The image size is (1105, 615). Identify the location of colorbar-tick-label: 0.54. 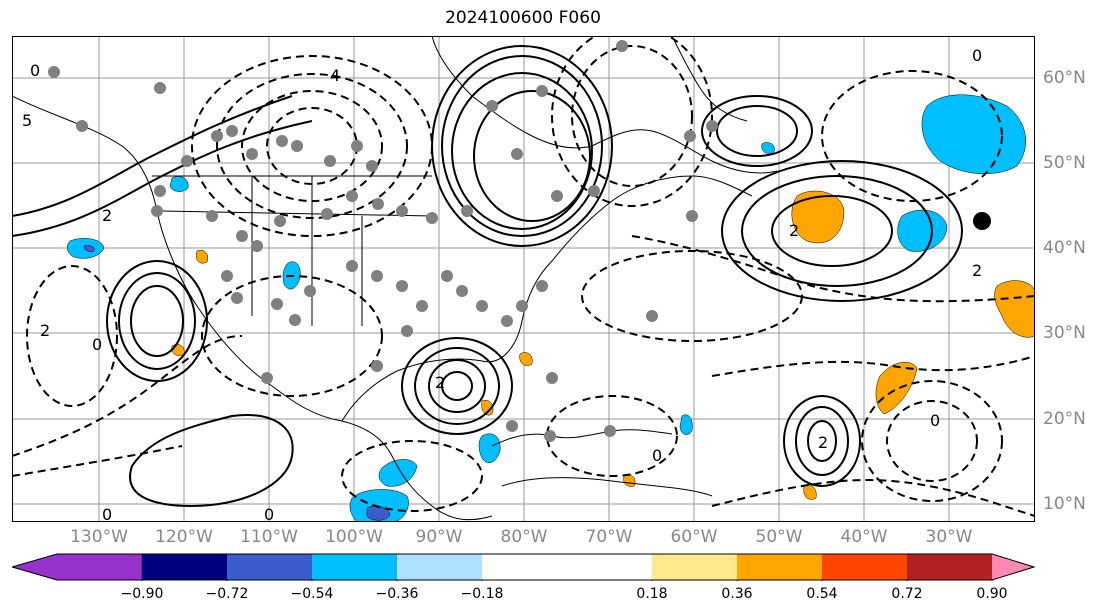
(822, 594).